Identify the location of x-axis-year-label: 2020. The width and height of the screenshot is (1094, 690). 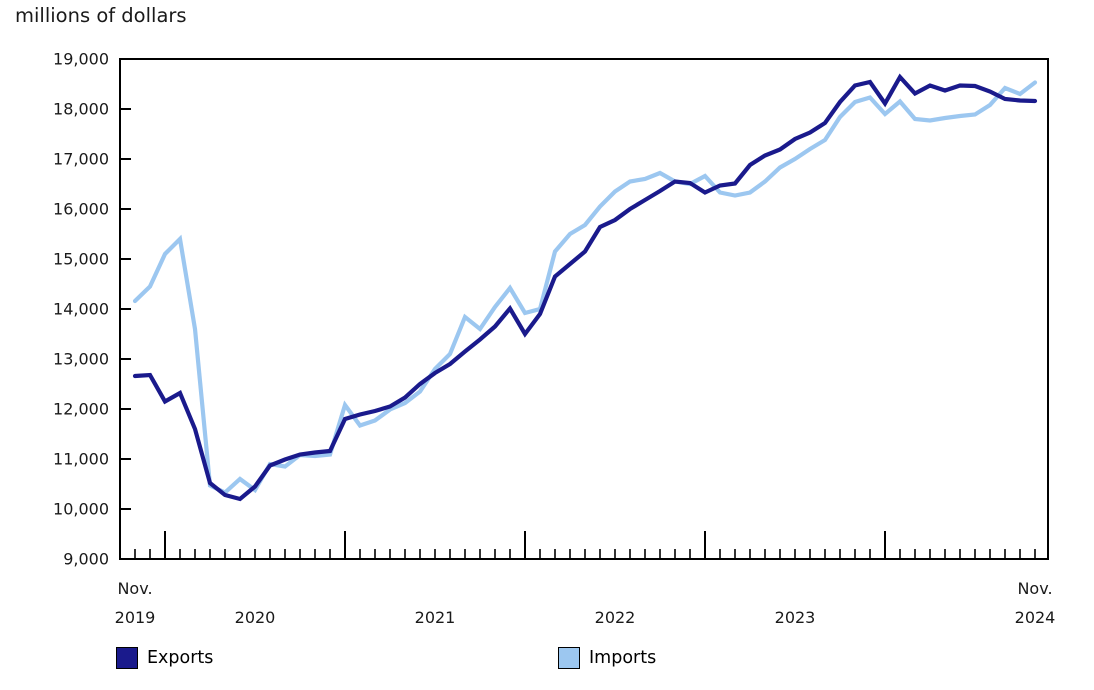
(255, 617).